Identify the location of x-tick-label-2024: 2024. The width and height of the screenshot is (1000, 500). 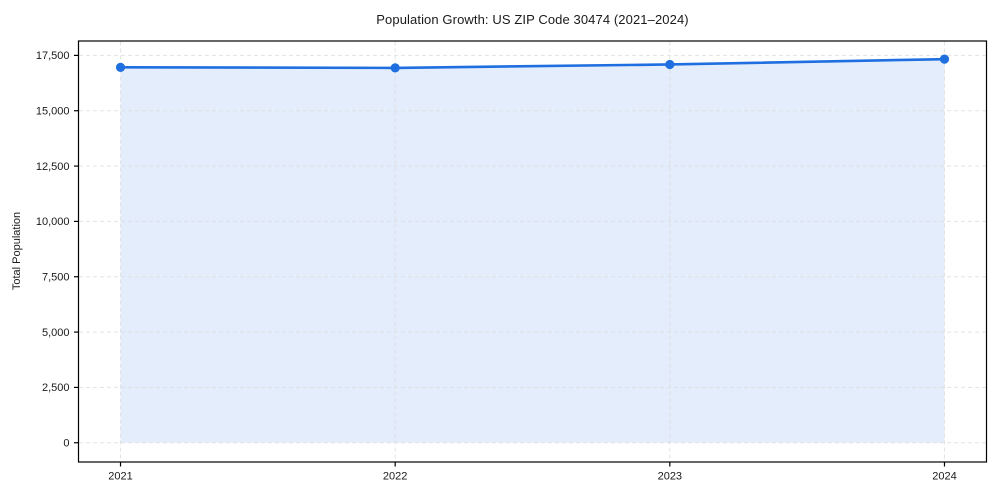
(944, 477).